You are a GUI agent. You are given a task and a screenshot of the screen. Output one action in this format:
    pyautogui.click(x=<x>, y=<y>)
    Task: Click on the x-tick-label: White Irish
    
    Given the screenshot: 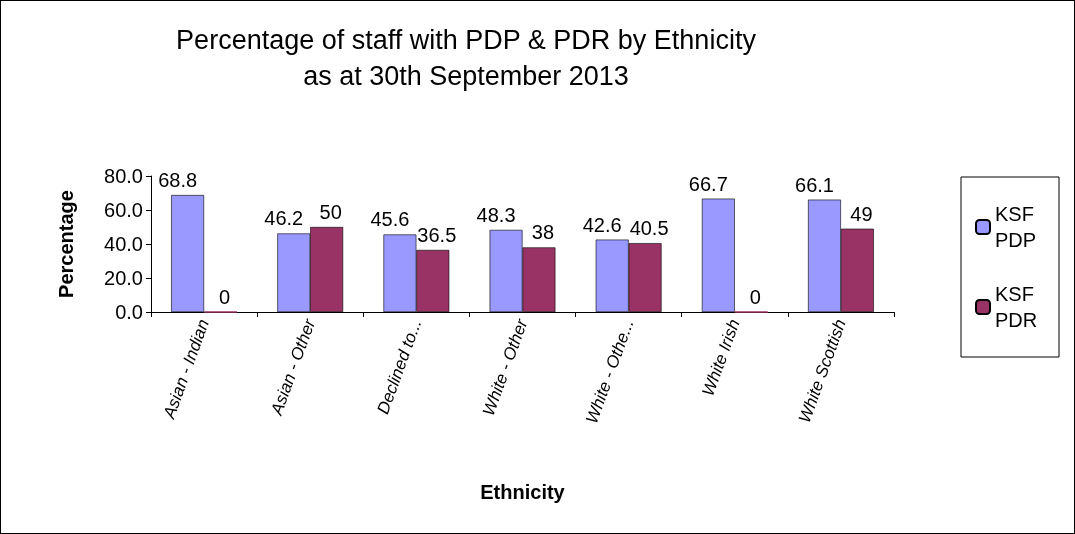 What is the action you would take?
    pyautogui.click(x=721, y=357)
    